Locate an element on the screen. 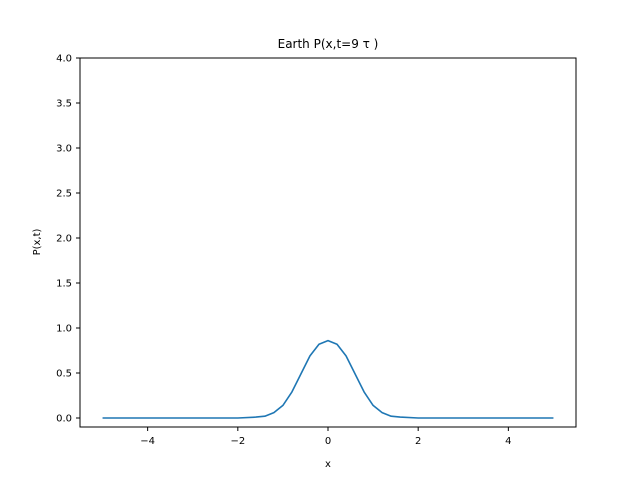 The width and height of the screenshot is (640, 480). y-tick-label: 0.0 is located at coordinates (64, 419).